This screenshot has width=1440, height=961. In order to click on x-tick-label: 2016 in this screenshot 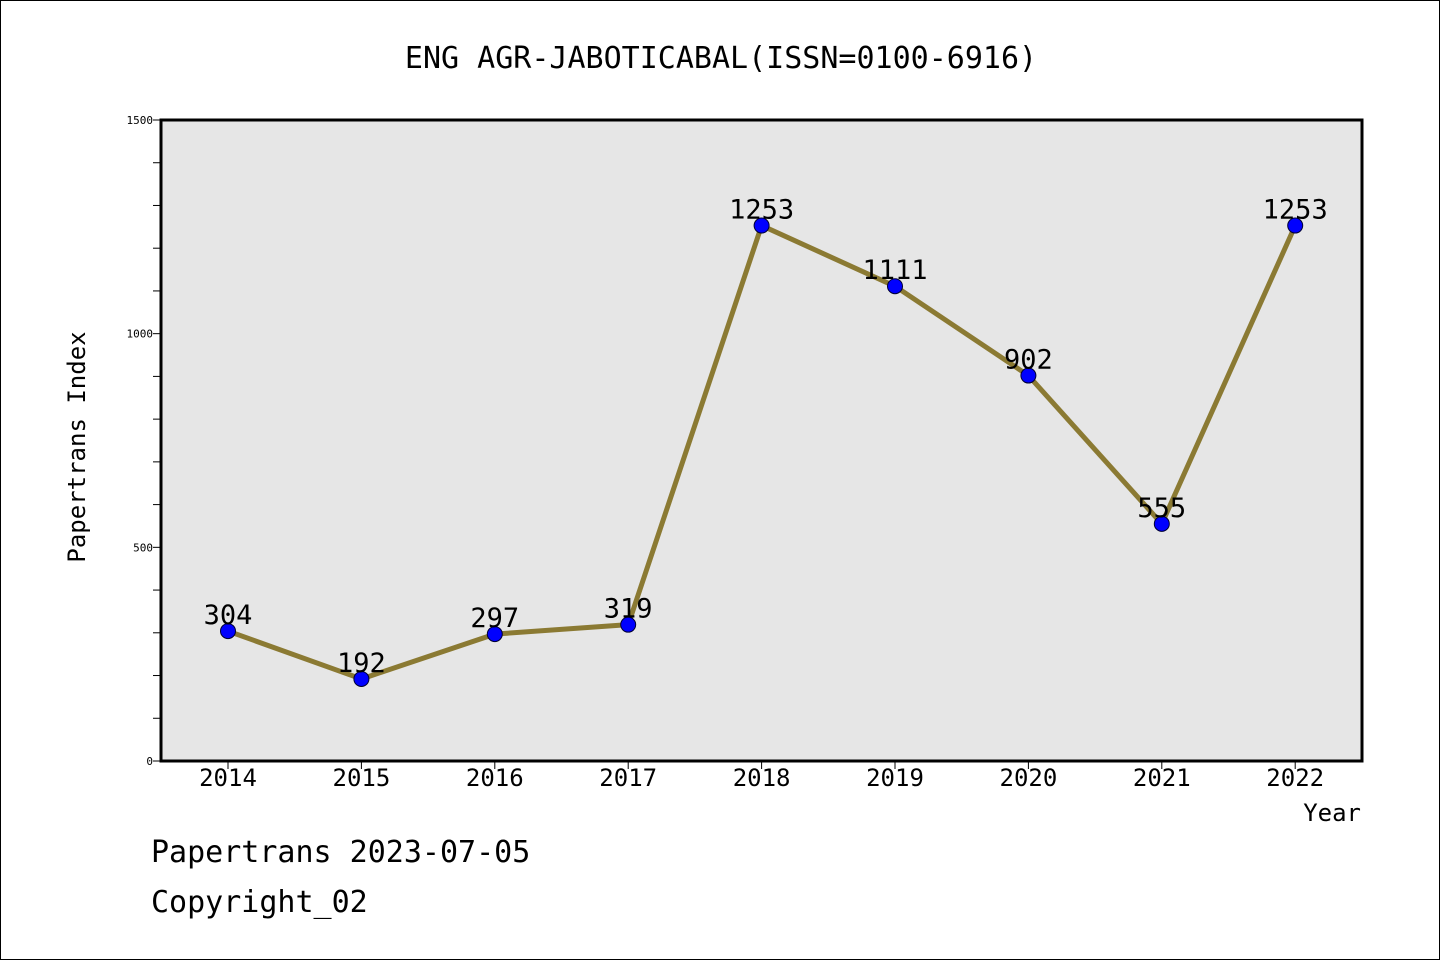, I will do `click(495, 778)`.